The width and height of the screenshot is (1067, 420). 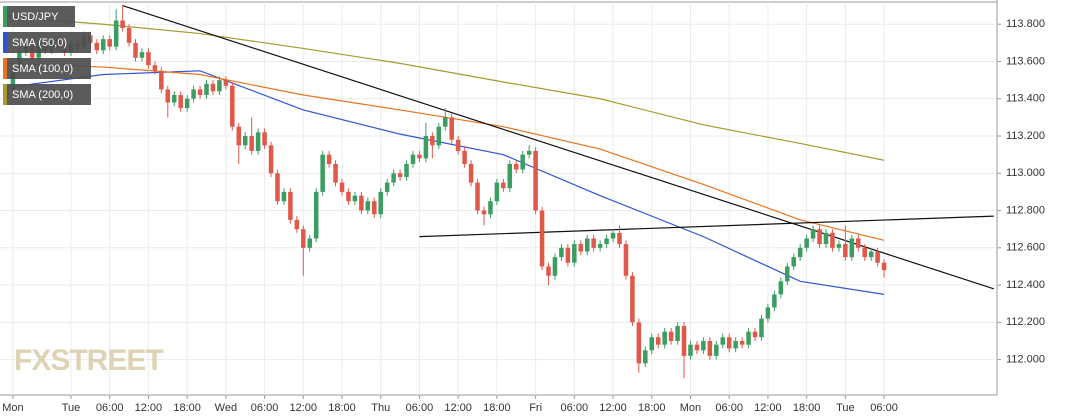 What do you see at coordinates (1025, 285) in the screenshot?
I see `y-tick-label: 112.400` at bounding box center [1025, 285].